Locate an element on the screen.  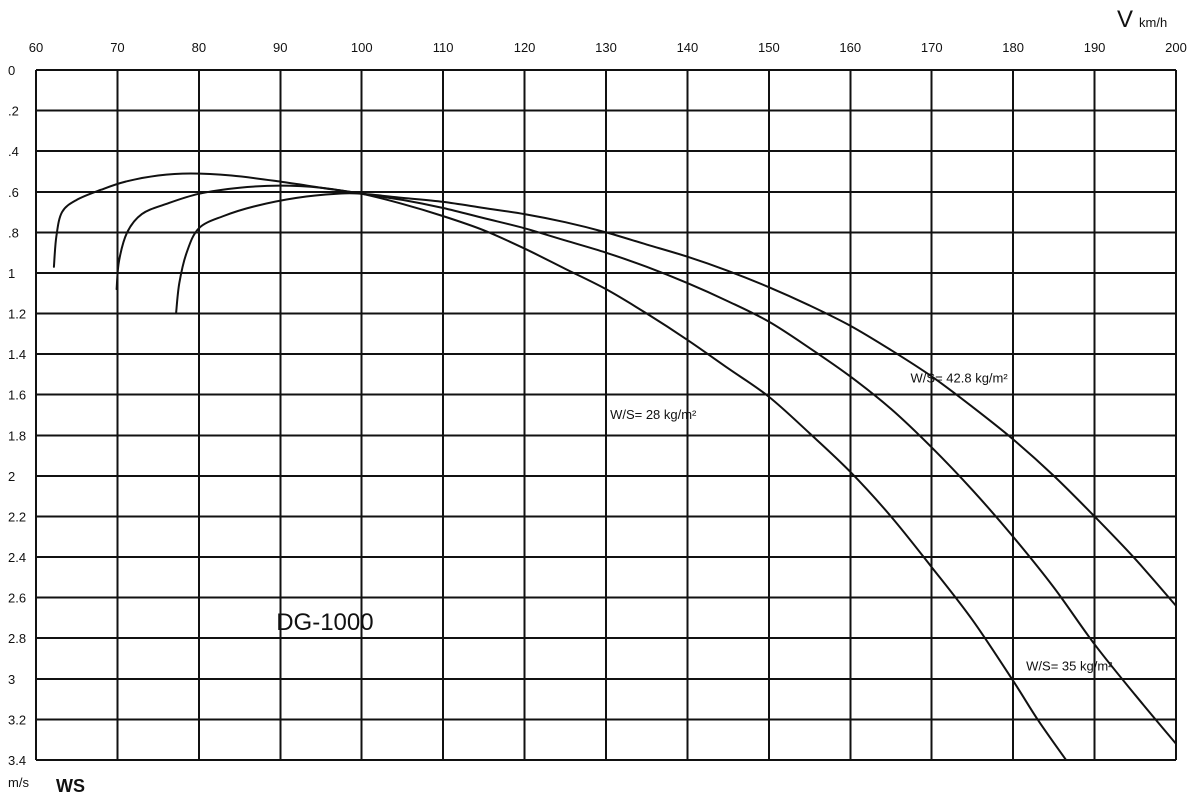
x-tick-label: 170 is located at coordinates (932, 47).